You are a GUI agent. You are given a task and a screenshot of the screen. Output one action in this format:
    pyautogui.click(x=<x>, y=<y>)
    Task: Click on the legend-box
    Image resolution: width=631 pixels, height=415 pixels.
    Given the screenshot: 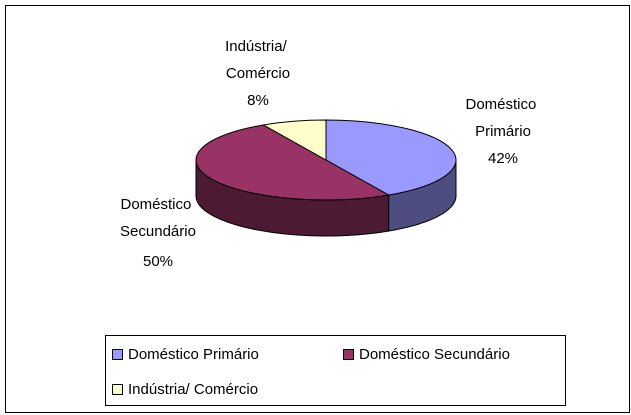 What is the action you would take?
    pyautogui.click(x=335, y=370)
    